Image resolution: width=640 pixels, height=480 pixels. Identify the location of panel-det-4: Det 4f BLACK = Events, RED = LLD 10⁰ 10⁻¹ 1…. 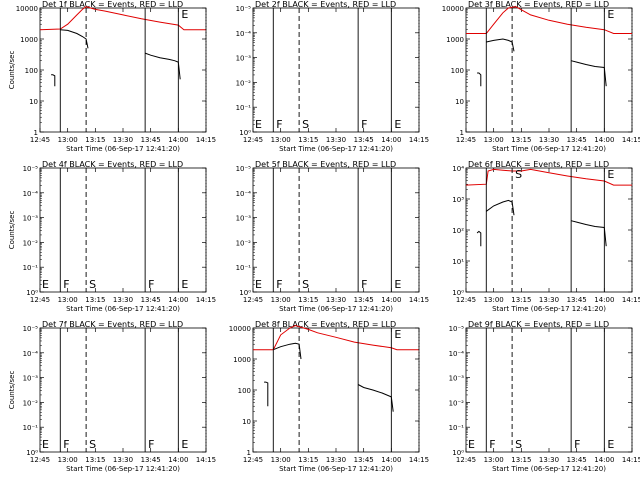
(112, 236).